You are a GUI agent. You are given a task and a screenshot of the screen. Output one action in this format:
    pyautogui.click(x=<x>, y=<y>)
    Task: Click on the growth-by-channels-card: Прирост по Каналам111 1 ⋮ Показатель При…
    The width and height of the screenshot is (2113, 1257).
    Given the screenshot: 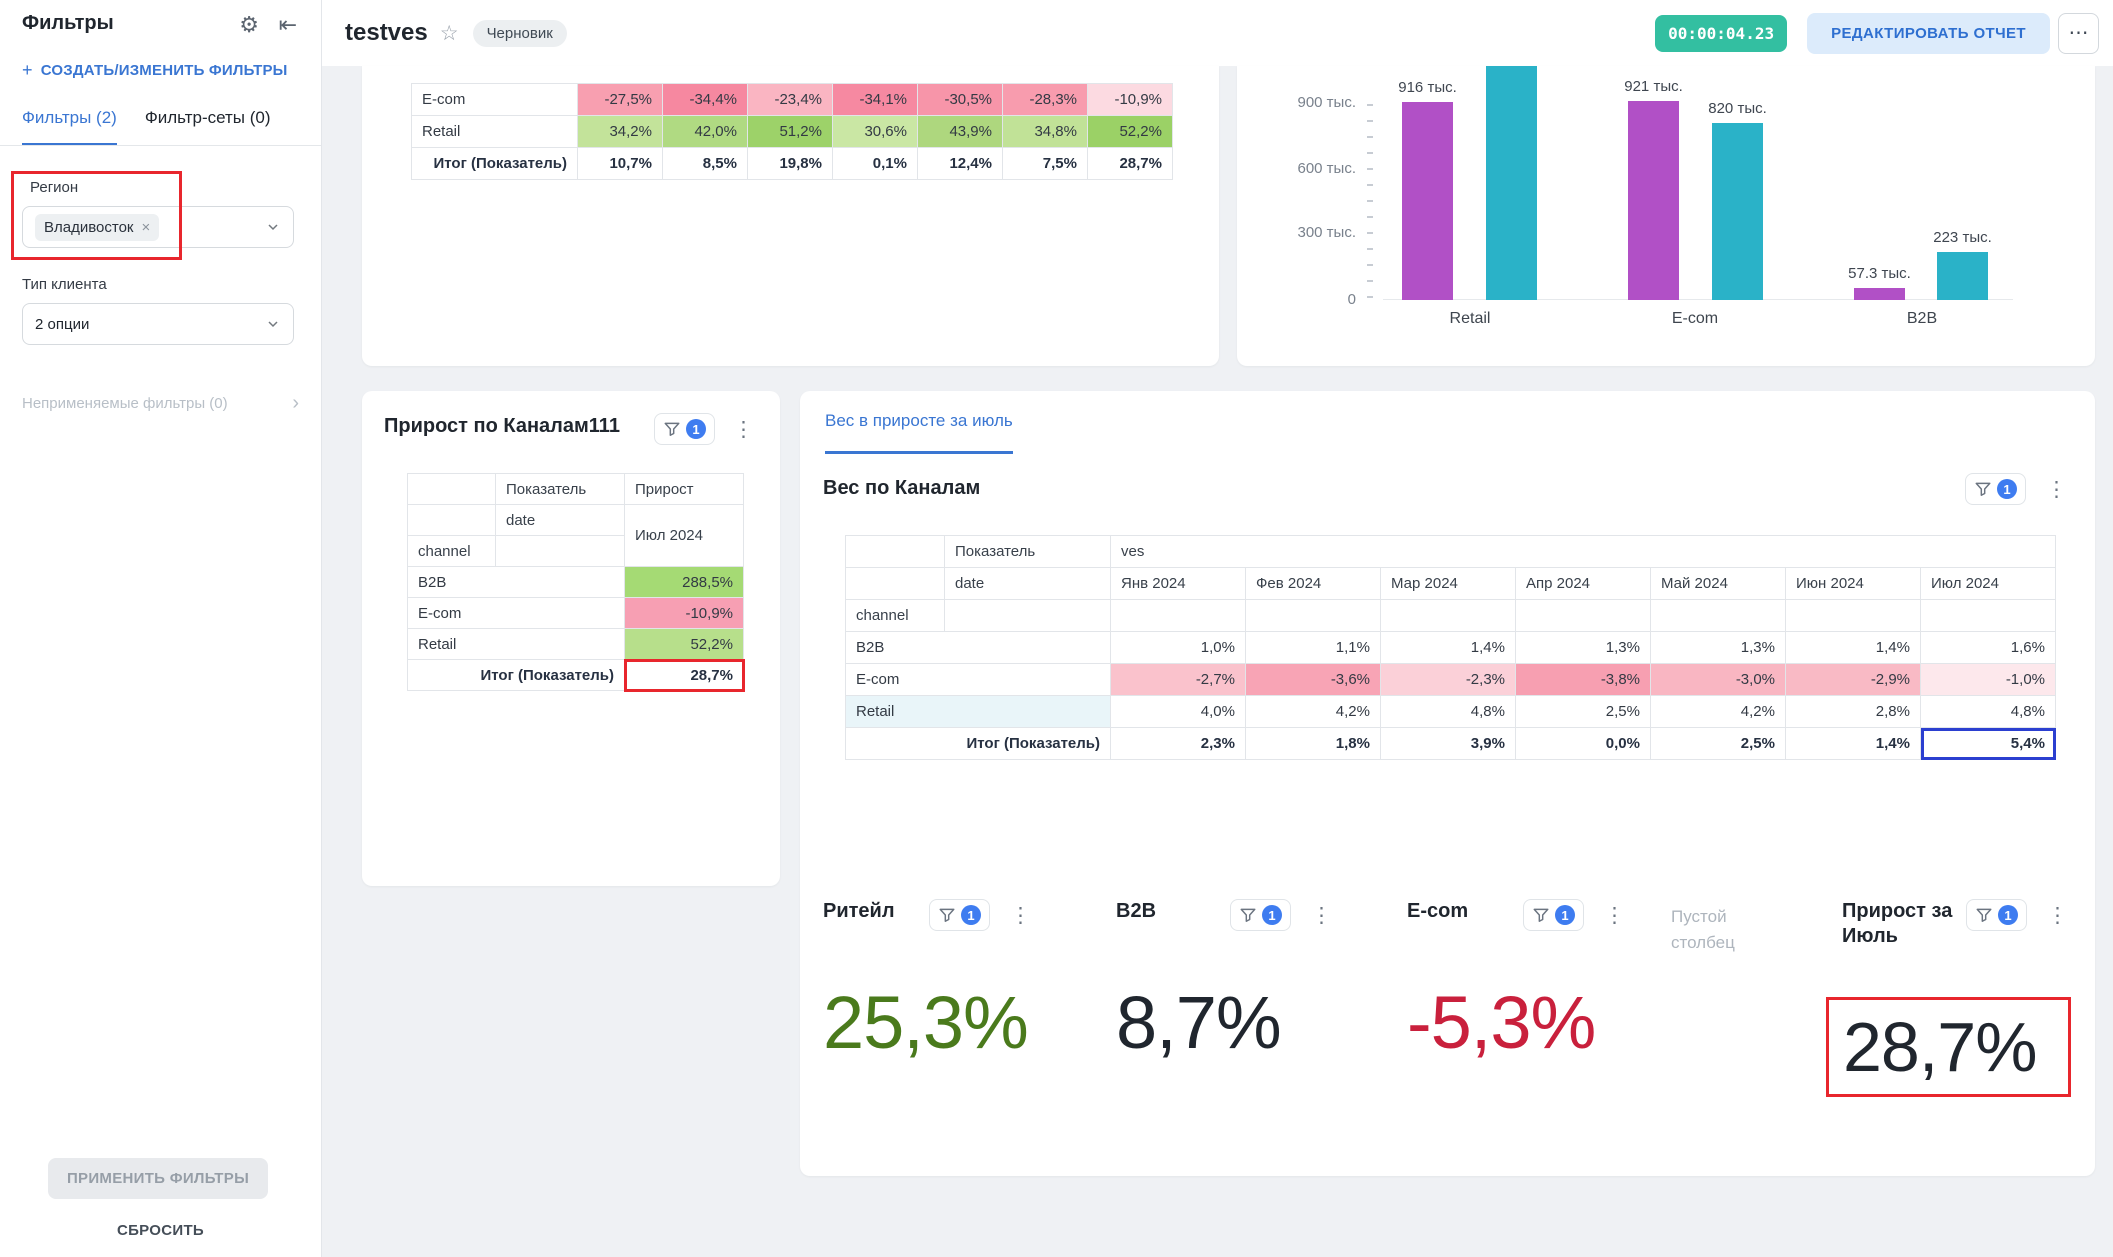 What is the action you would take?
    pyautogui.click(x=571, y=638)
    